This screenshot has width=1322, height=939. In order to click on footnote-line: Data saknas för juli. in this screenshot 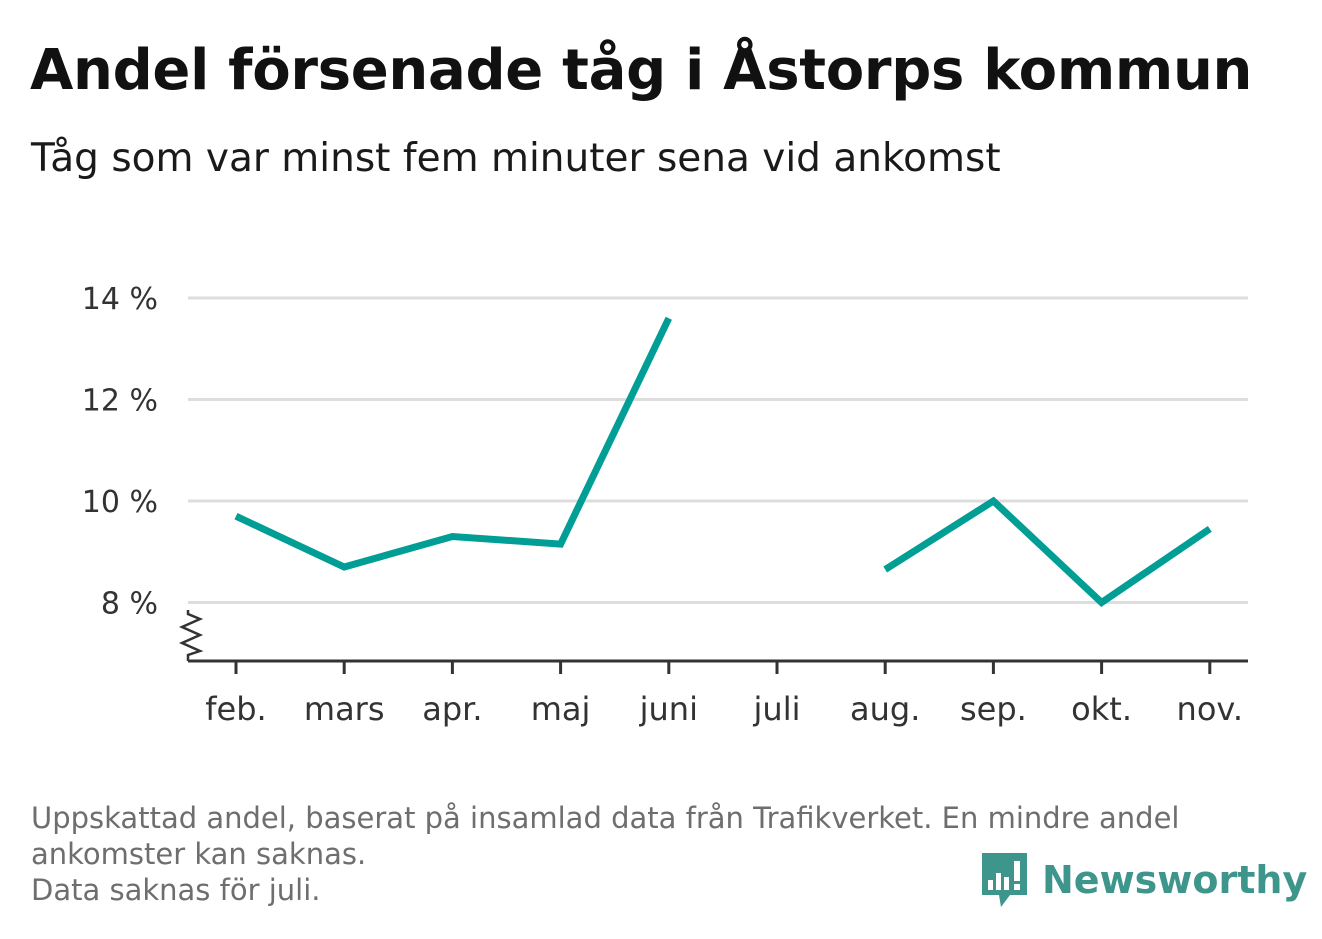, I will do `click(176, 890)`.